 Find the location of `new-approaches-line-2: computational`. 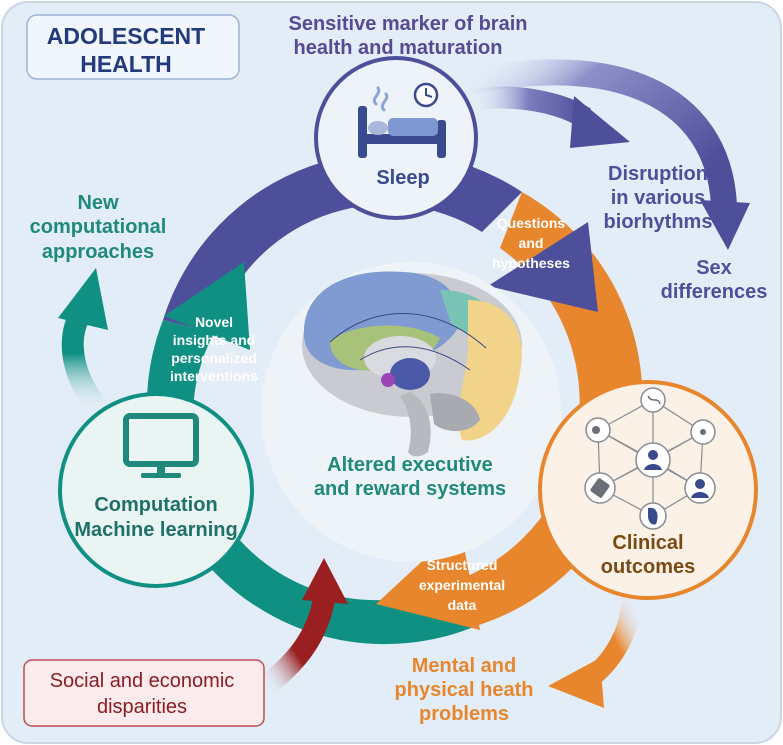

new-approaches-line-2: computational is located at coordinates (98, 227).